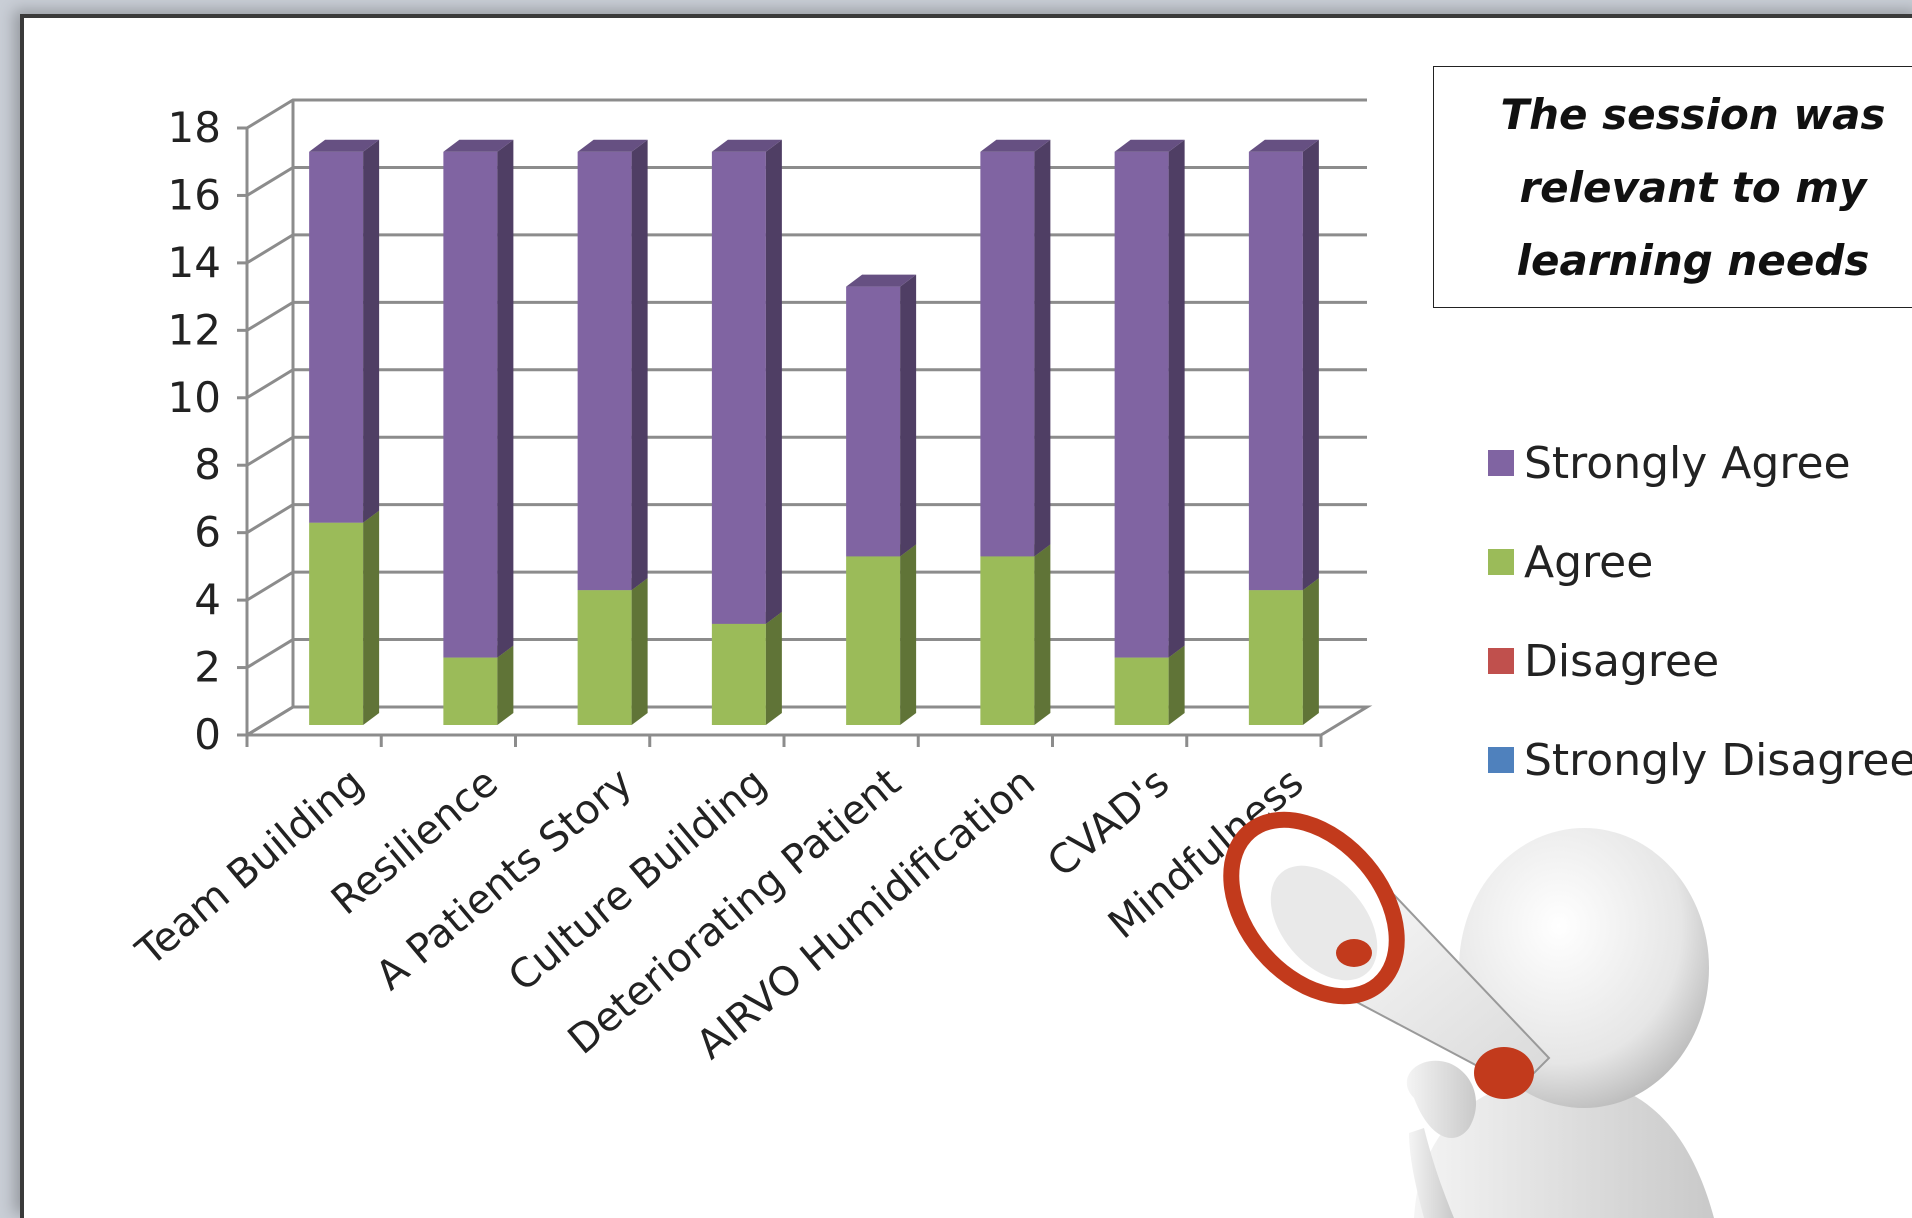 This screenshot has height=1218, width=1912. What do you see at coordinates (249, 867) in the screenshot?
I see `x-category-label: Team Building` at bounding box center [249, 867].